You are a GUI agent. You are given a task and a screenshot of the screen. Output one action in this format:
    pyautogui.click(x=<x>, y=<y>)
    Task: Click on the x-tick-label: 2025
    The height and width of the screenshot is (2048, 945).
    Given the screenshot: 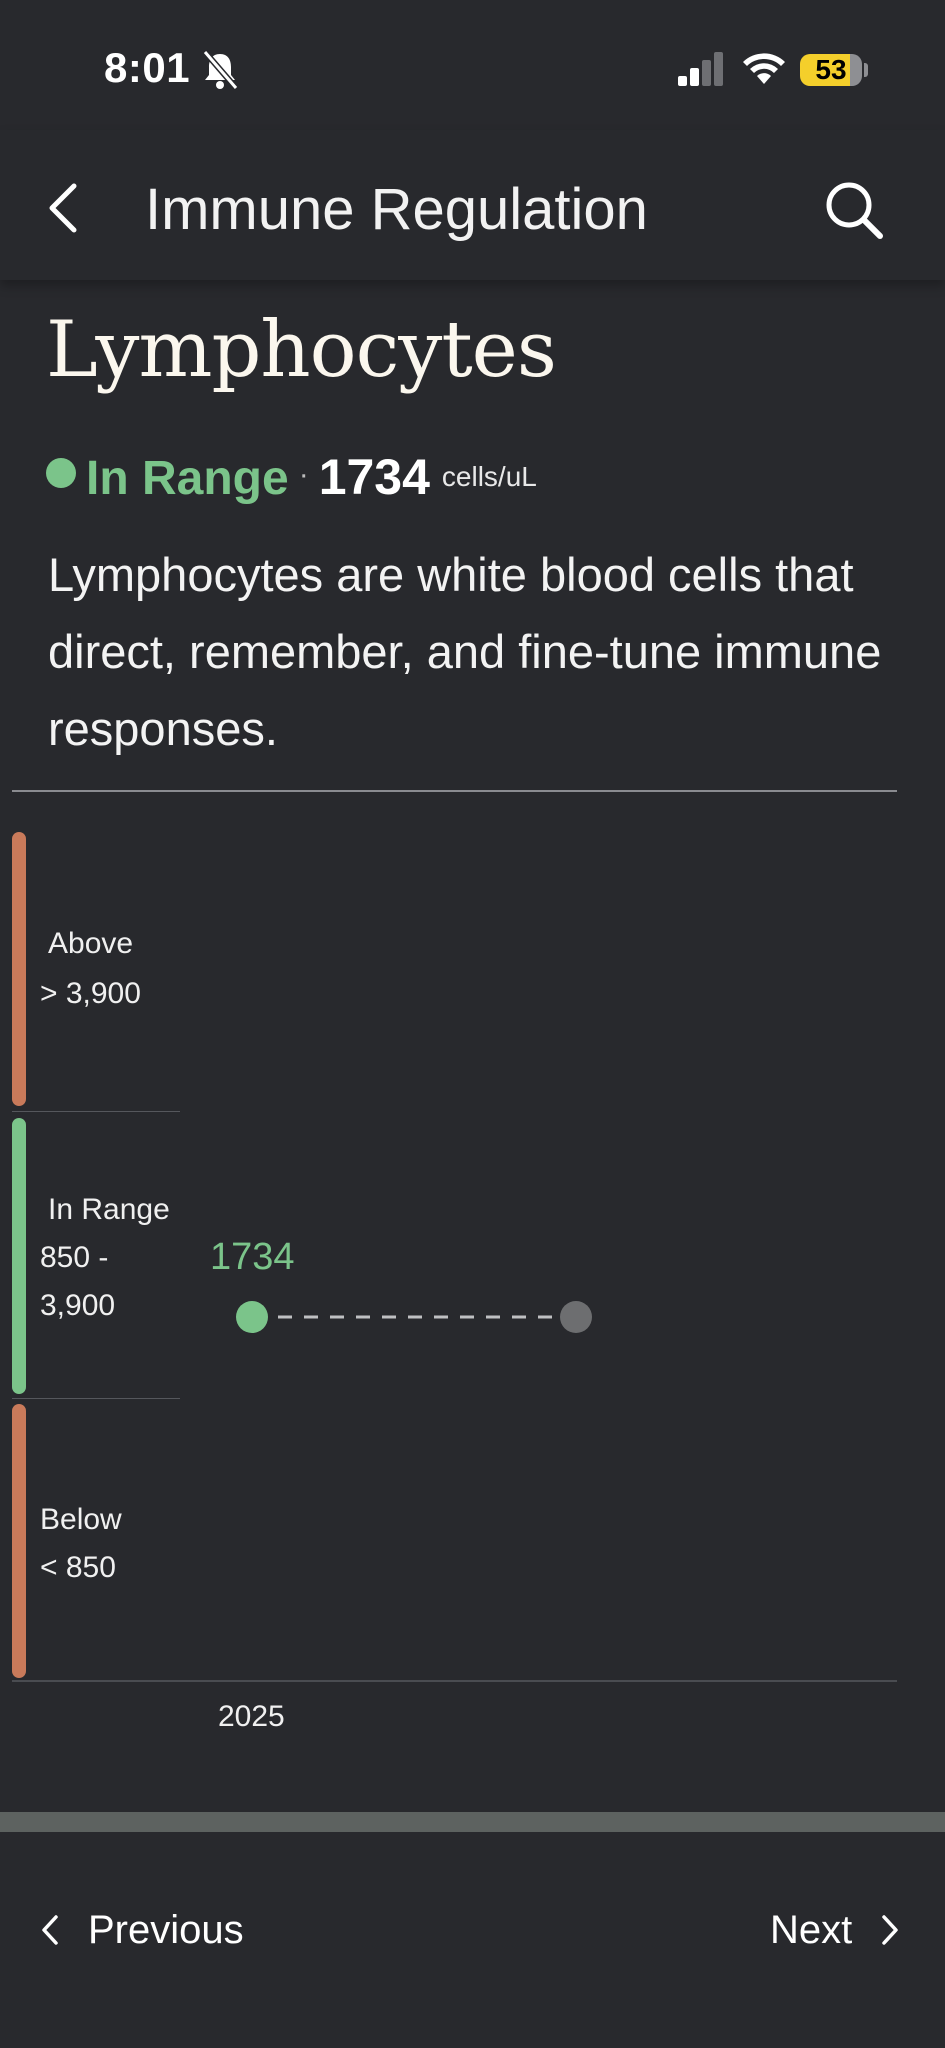 What is the action you would take?
    pyautogui.click(x=251, y=1716)
    